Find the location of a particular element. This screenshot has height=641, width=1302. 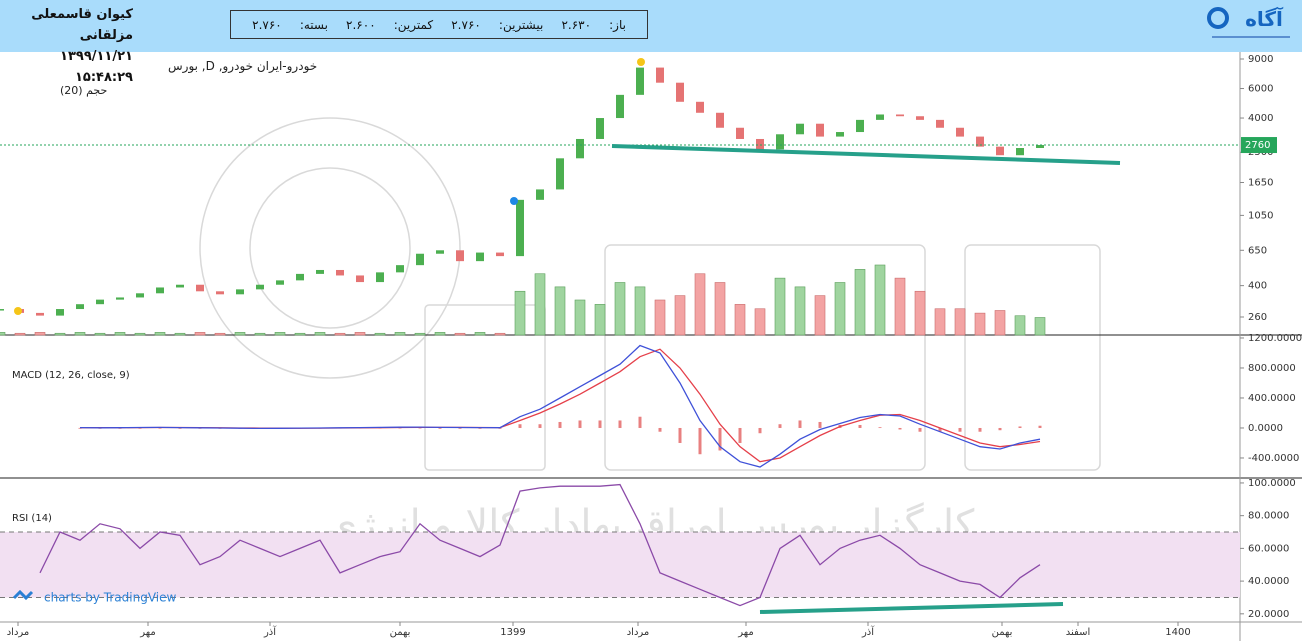

y-tick-label: 20.0000 is located at coordinates (1268, 614).